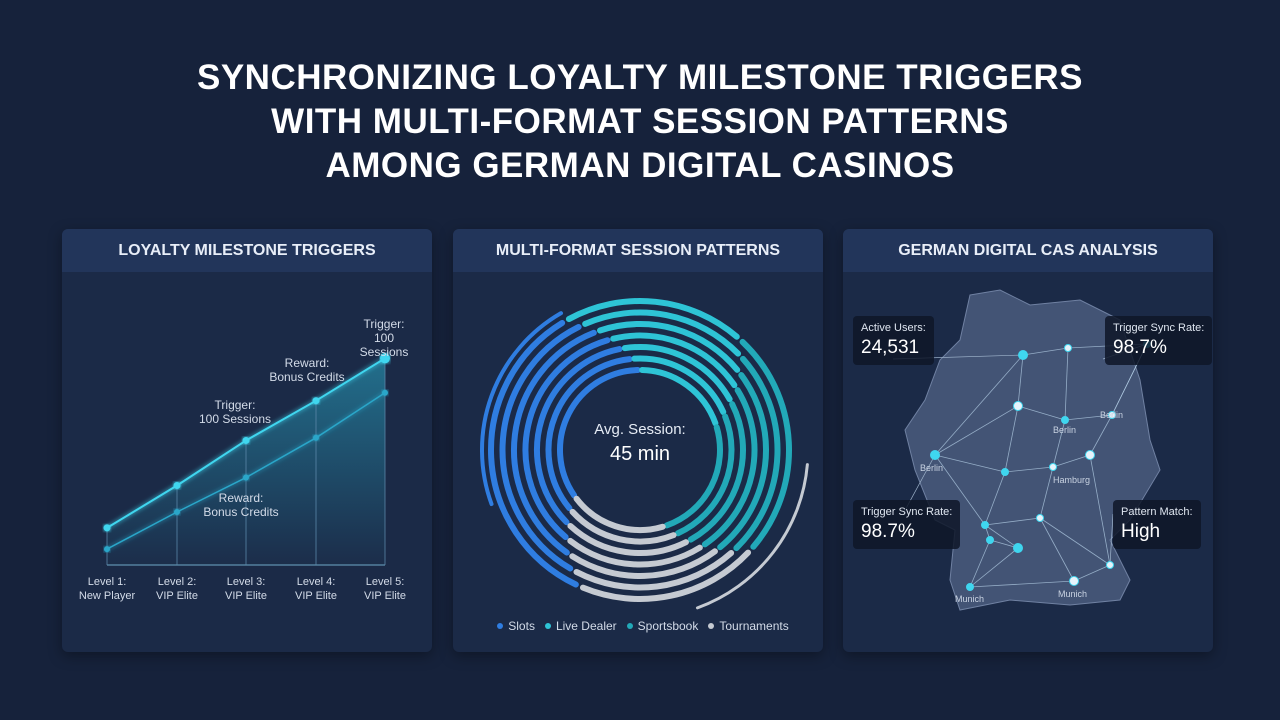 This screenshot has height=720, width=1280. Describe the element at coordinates (316, 589) in the screenshot. I see `x-tick-label: Level 4: VIP Elite` at that location.